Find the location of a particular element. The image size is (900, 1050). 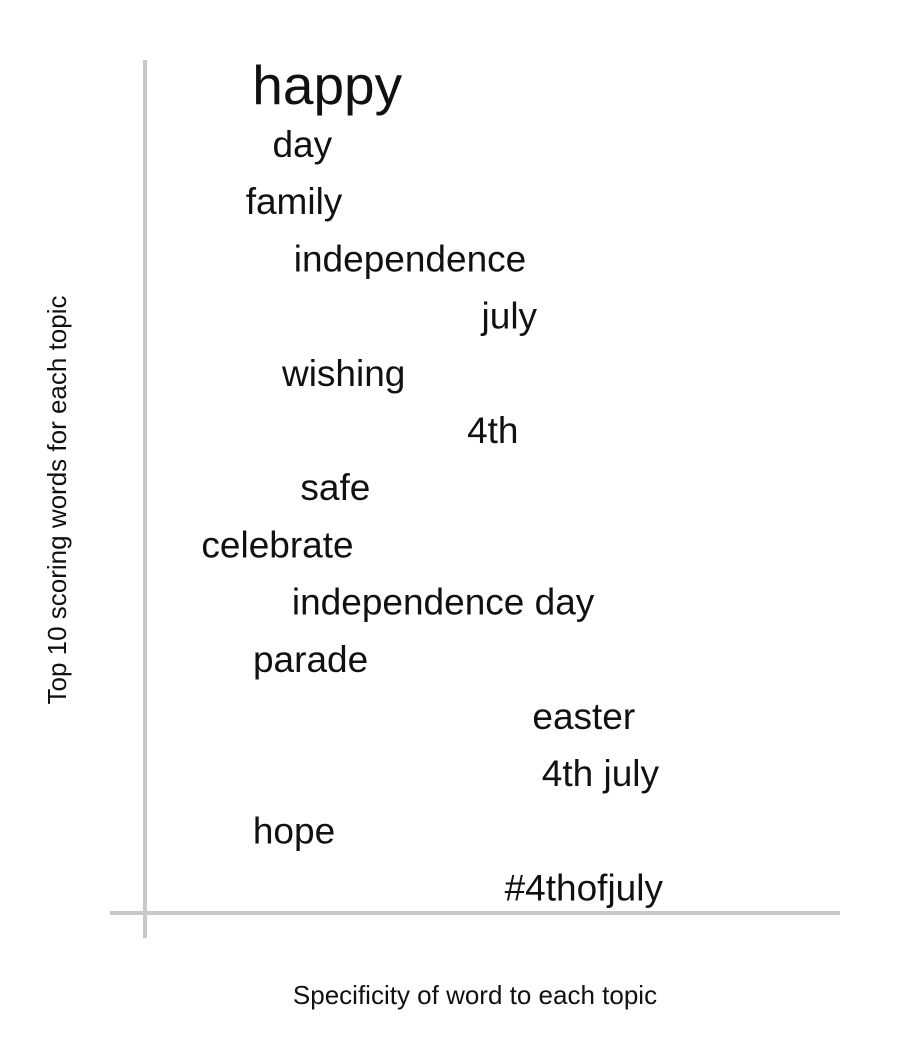

word-label-15: #4thofjuly is located at coordinates (584, 888).